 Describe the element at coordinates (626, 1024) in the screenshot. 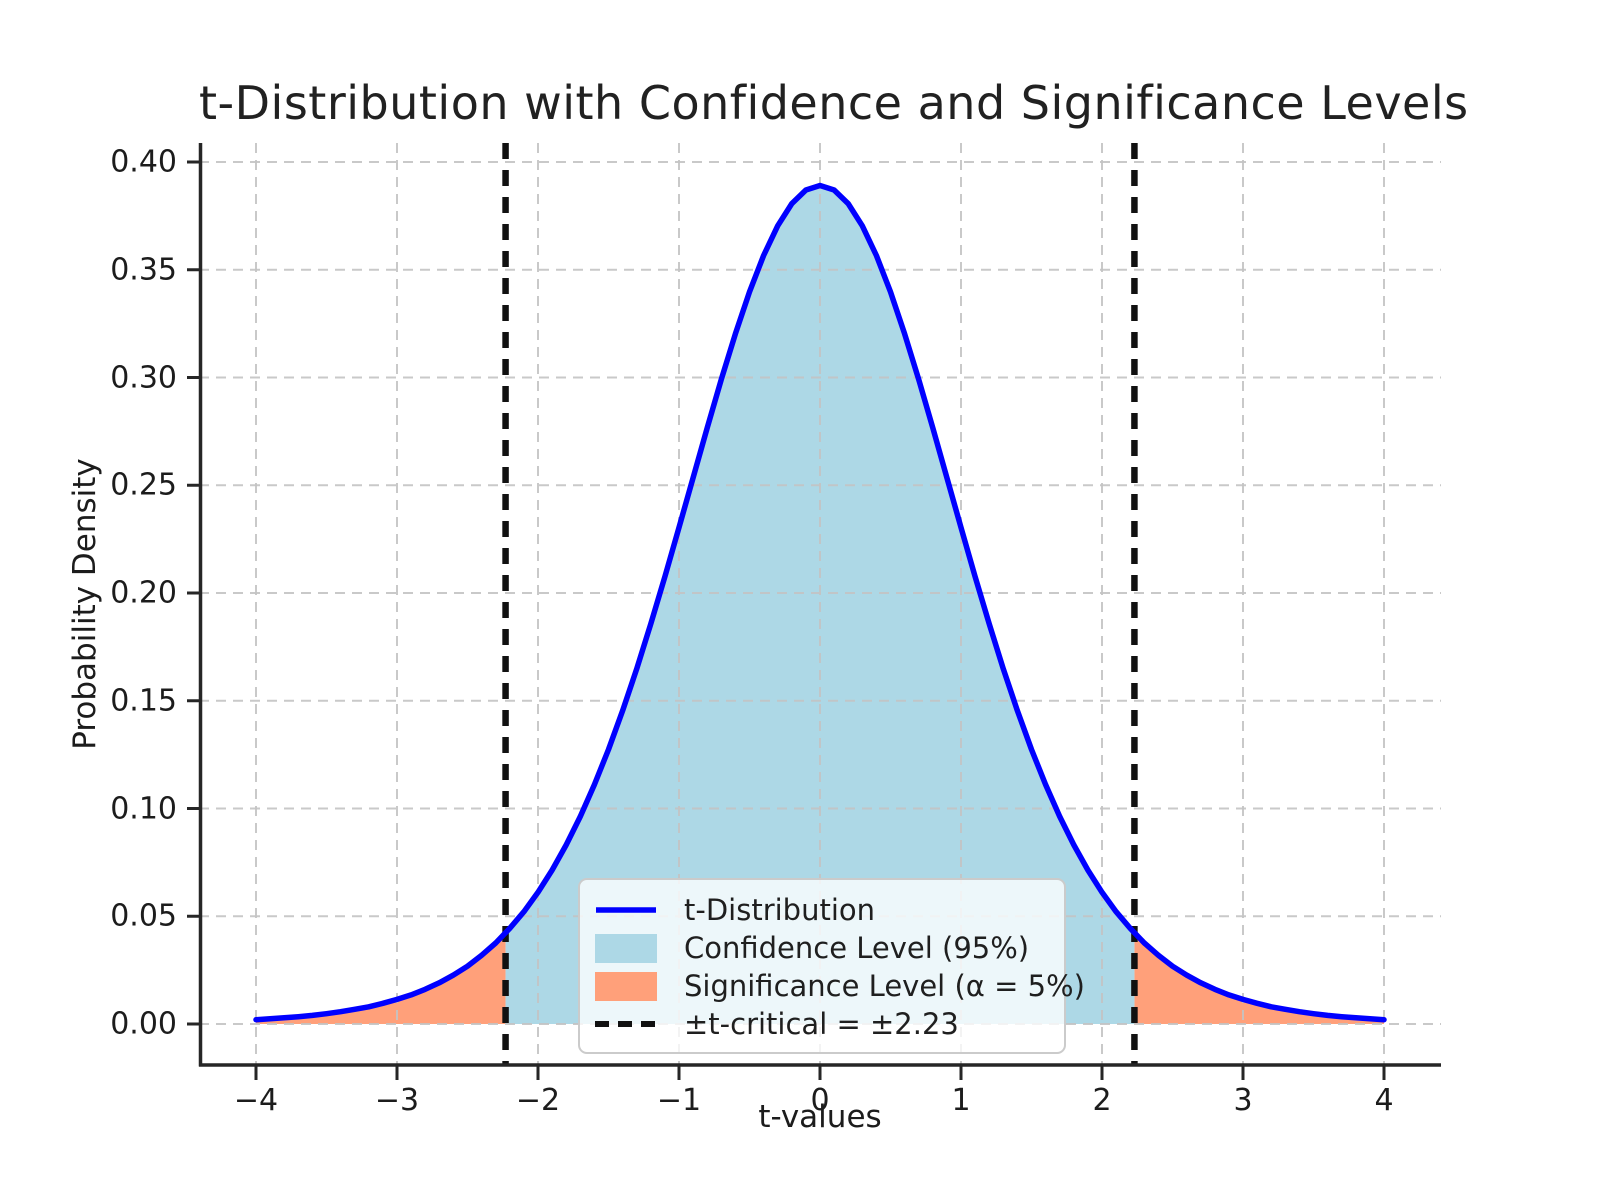

I see `dashed-line-swatch-icon` at that location.